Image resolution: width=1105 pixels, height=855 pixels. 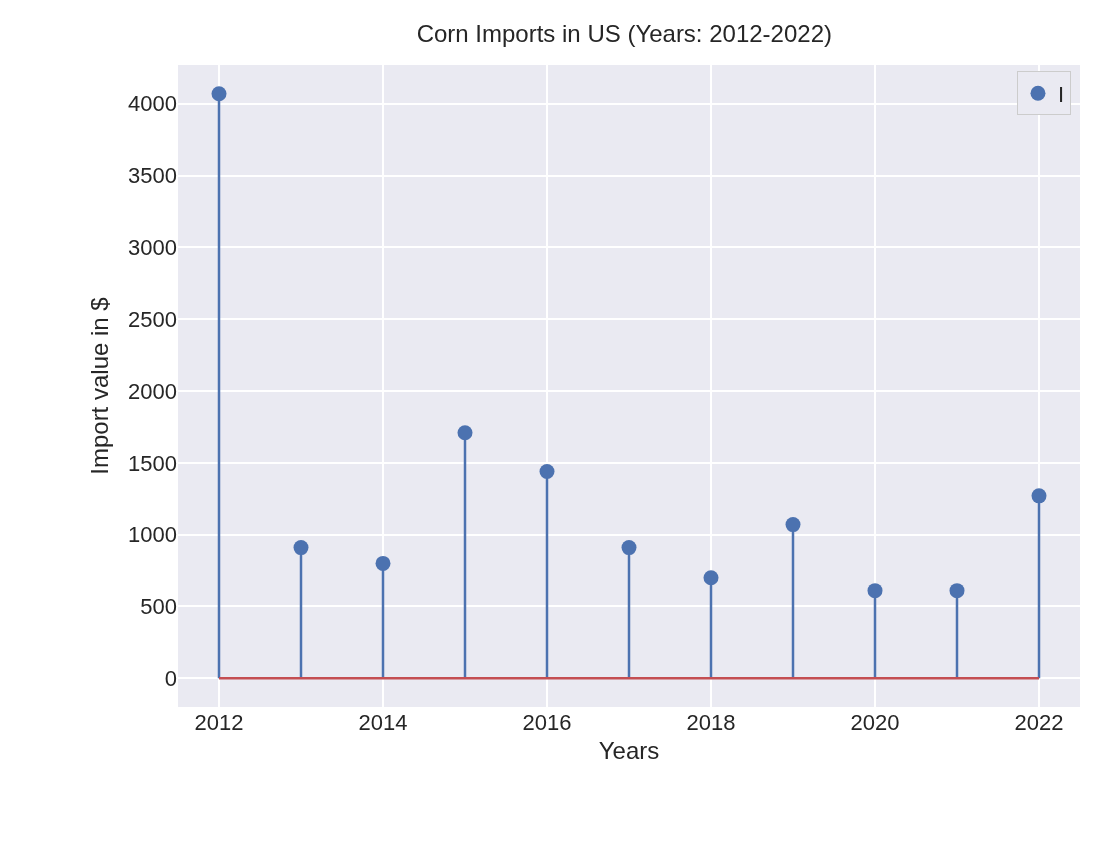 I want to click on y-tick-label: 1000, so click(x=152, y=535).